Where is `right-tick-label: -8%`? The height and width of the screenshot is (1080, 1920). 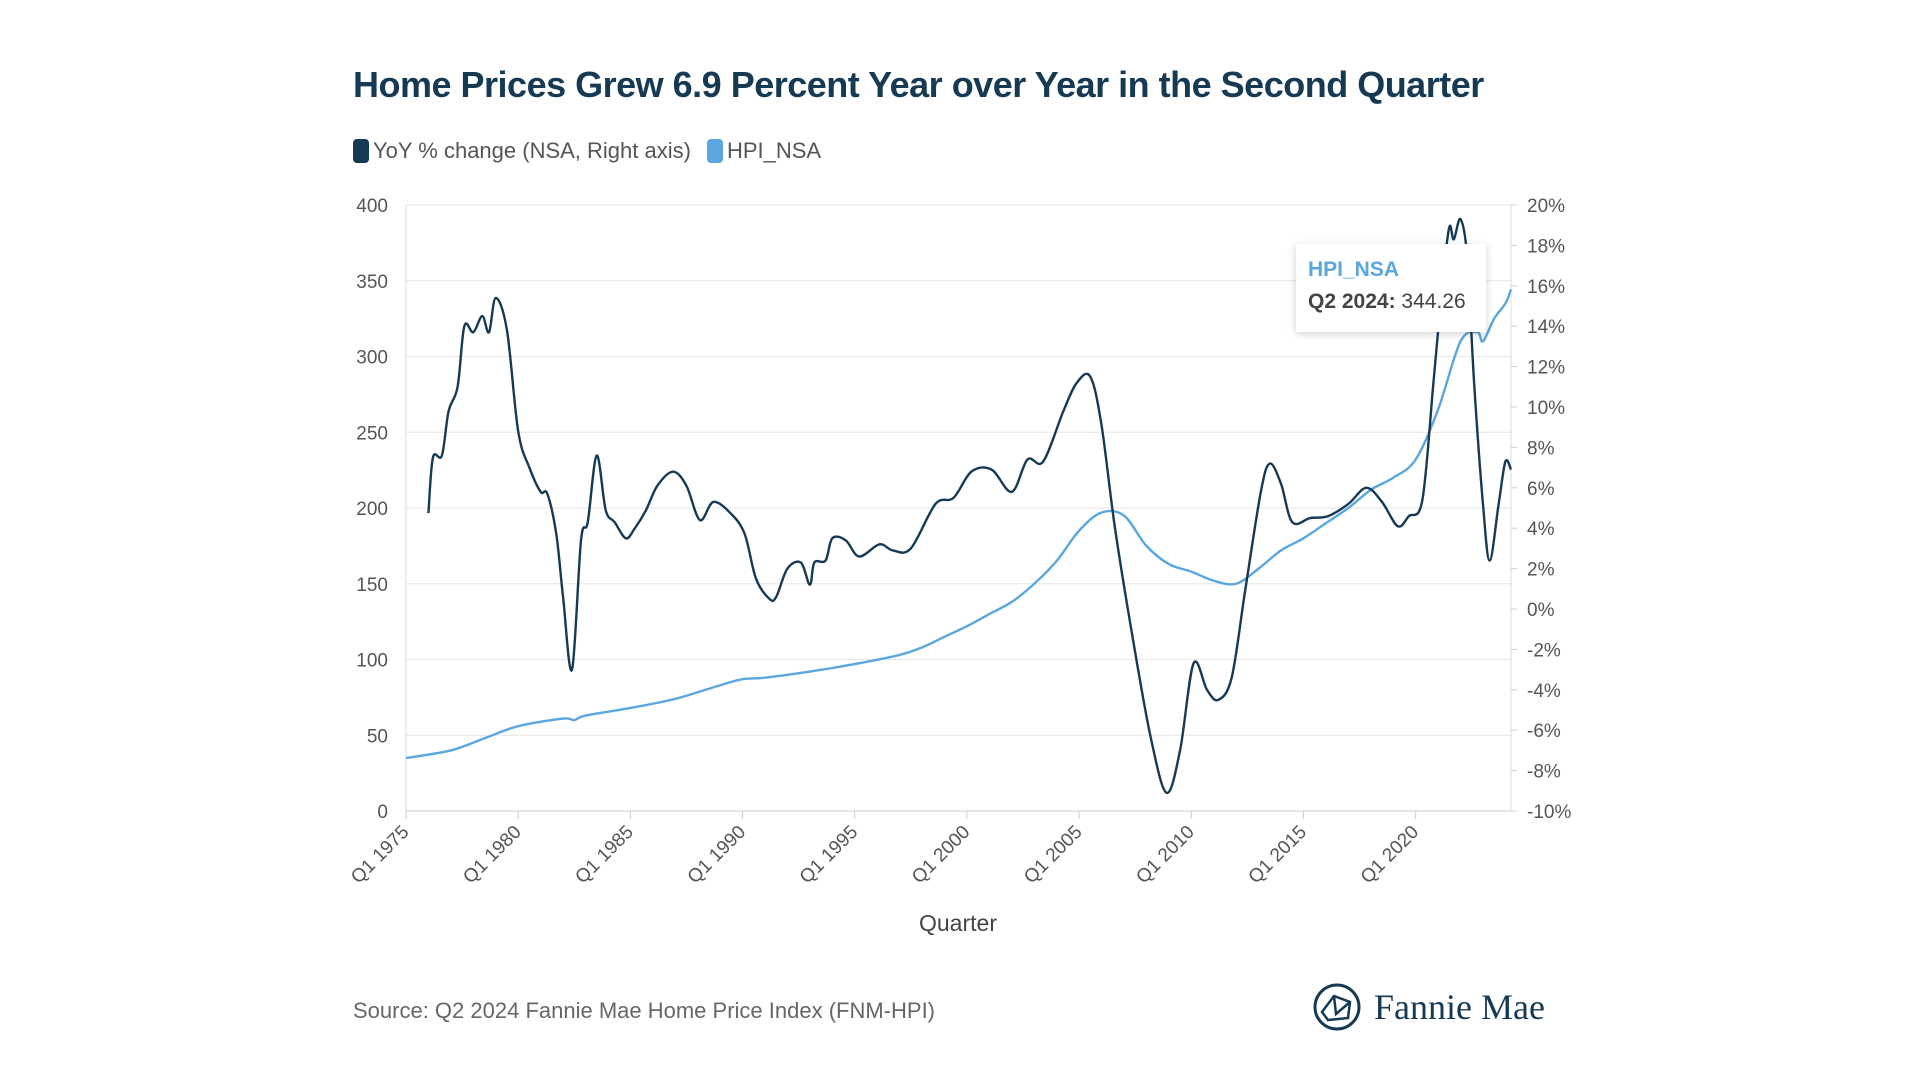 right-tick-label: -8% is located at coordinates (1544, 772).